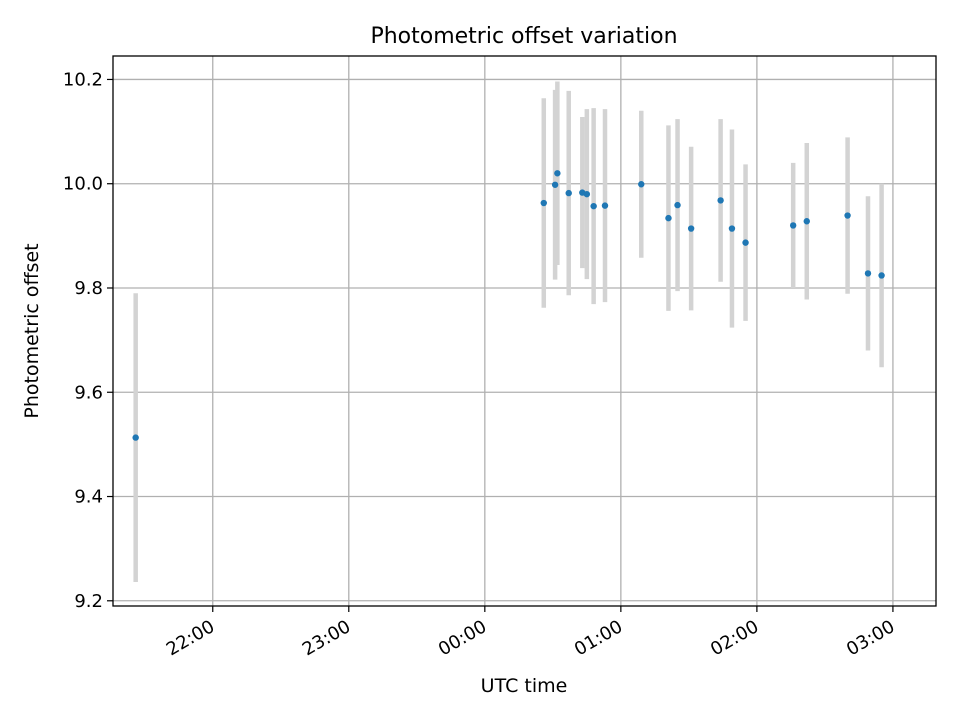  Describe the element at coordinates (88, 288) in the screenshot. I see `y-tick-label: 9.8` at that location.